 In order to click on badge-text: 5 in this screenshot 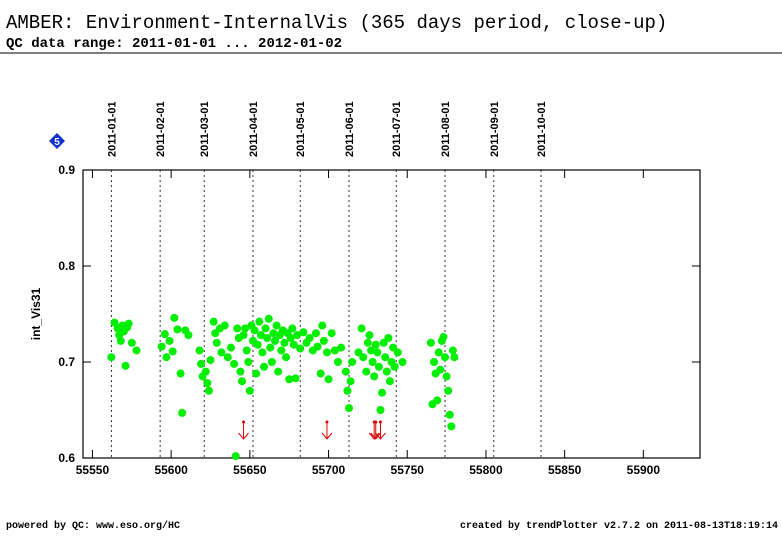, I will do `click(57, 142)`.